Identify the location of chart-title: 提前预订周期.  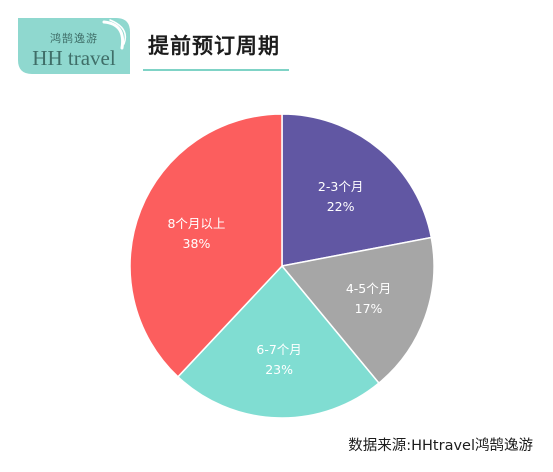
(214, 46).